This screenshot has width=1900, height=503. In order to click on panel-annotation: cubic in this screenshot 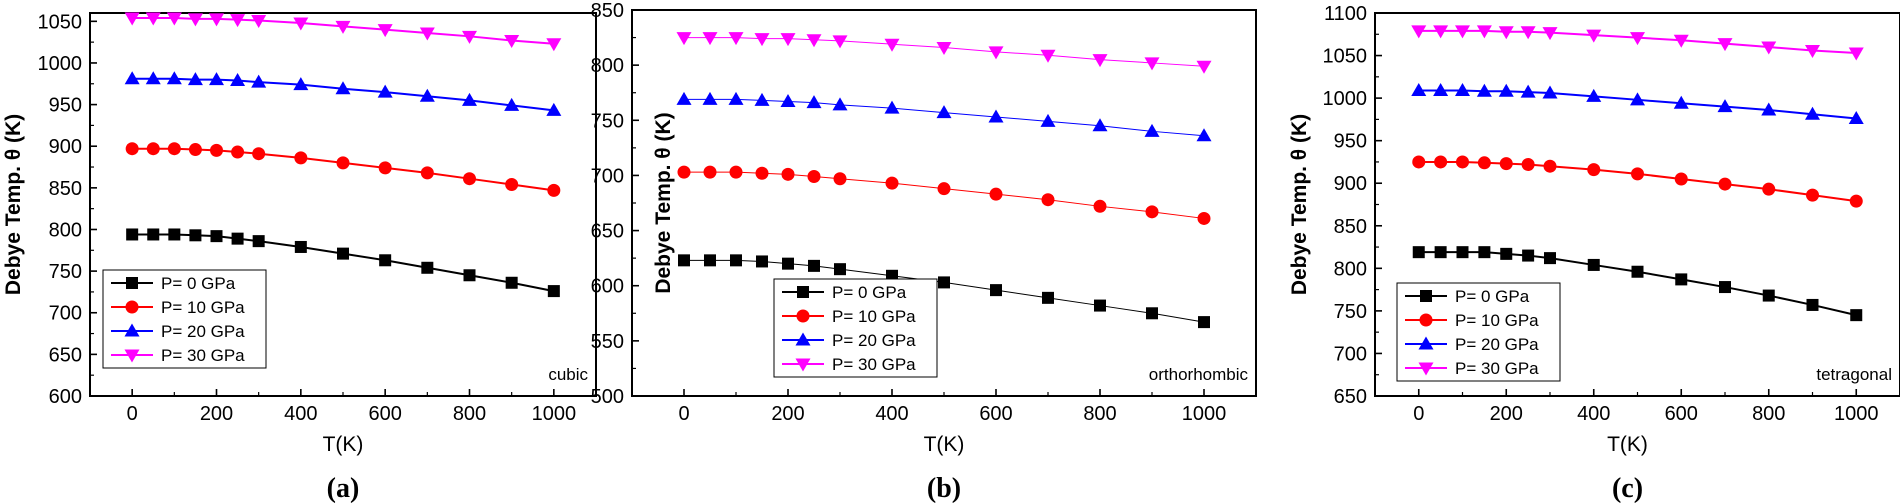, I will do `click(568, 374)`.